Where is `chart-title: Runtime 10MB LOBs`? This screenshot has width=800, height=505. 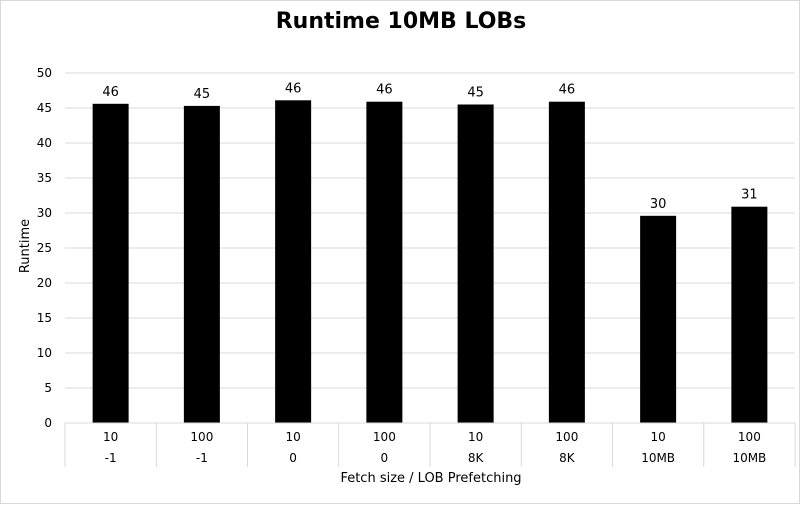 chart-title: Runtime 10MB LOBs is located at coordinates (401, 21).